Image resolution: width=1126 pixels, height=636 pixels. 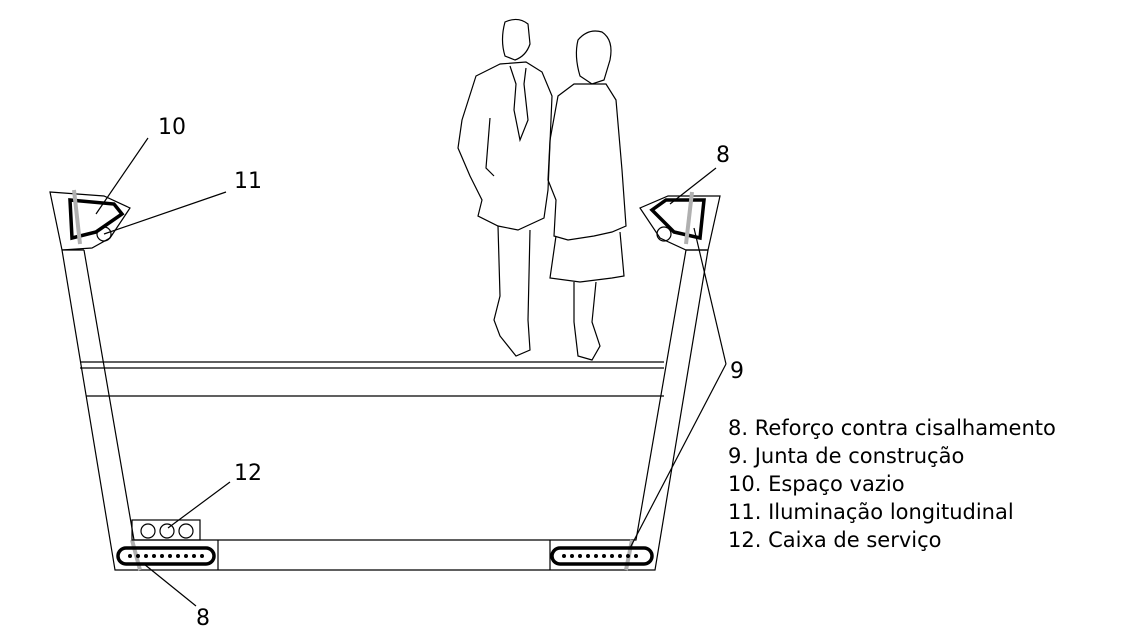 What do you see at coordinates (542, 189) in the screenshot?
I see `pedestrians-figure` at bounding box center [542, 189].